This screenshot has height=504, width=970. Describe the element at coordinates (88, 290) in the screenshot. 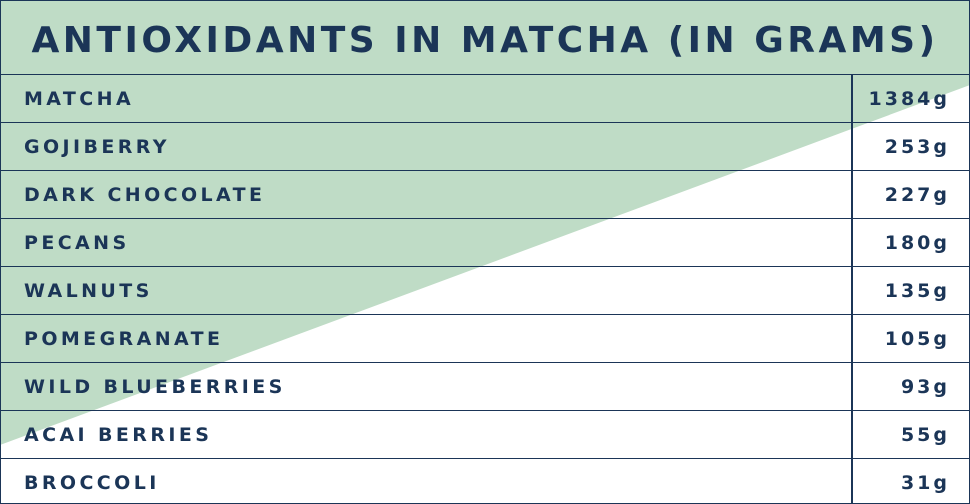

I see `row-label: WALNUTS` at that location.